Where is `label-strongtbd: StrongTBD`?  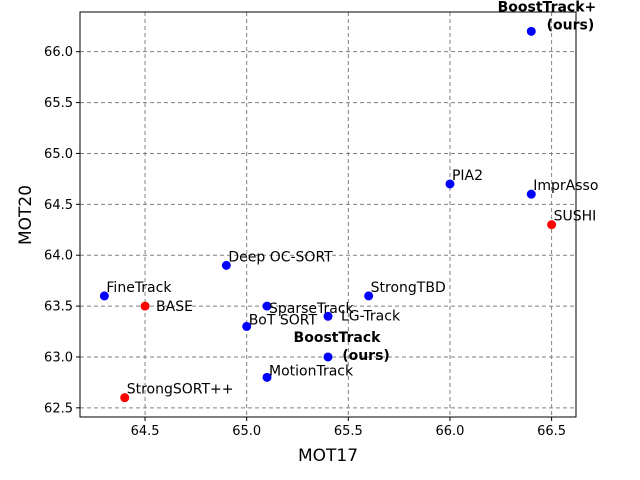 label-strongtbd: StrongTBD is located at coordinates (408, 288).